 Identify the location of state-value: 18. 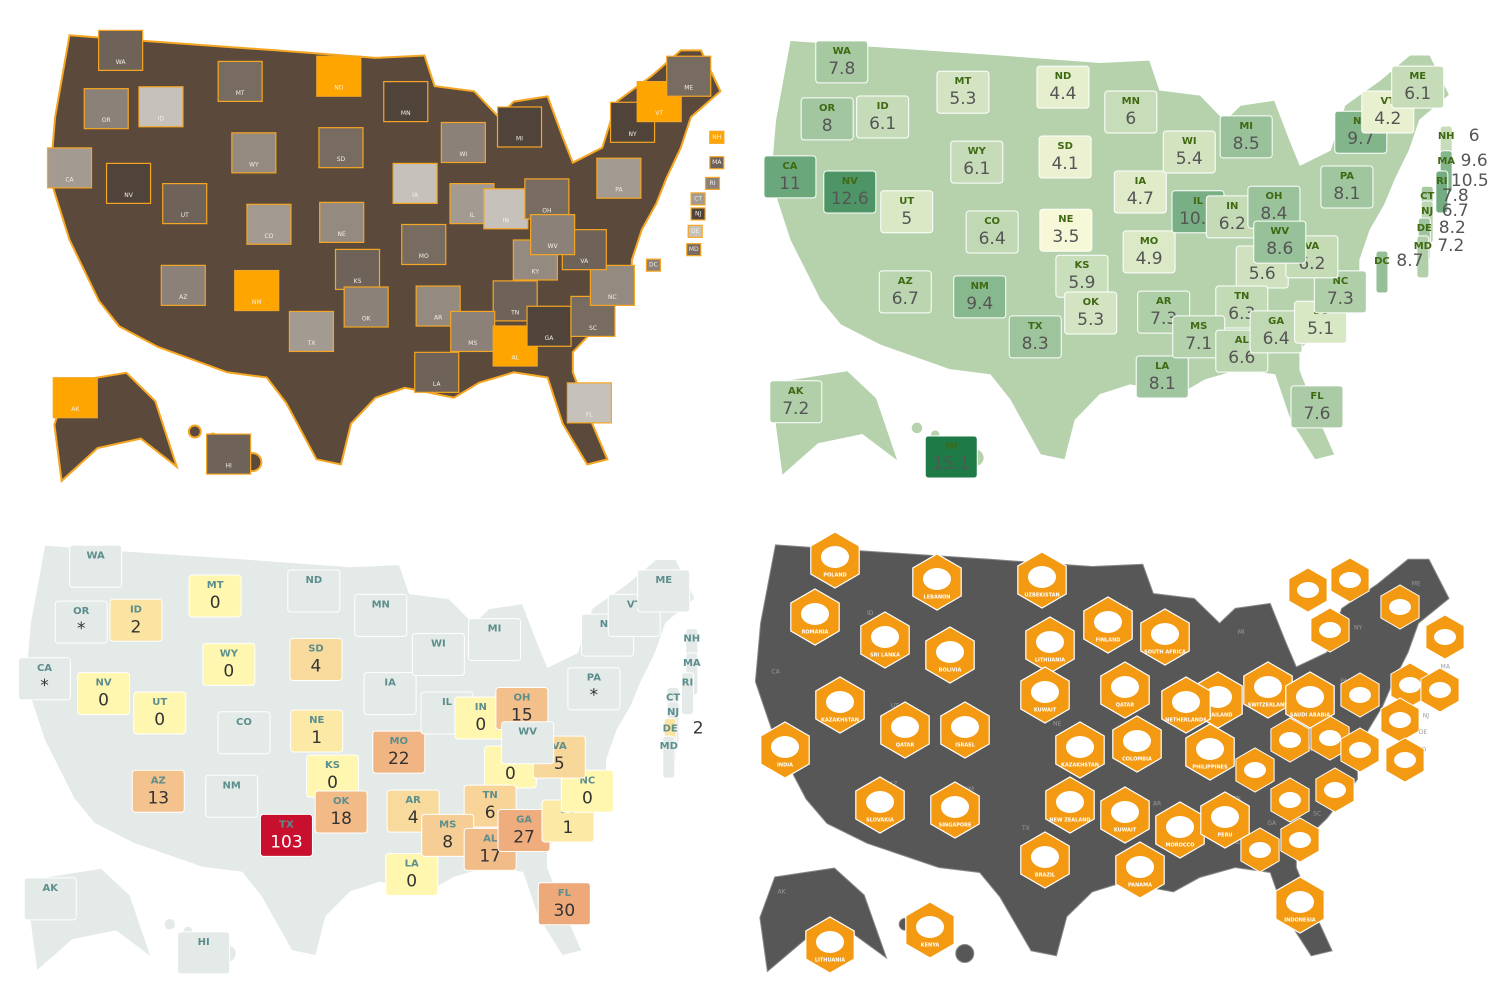
(341, 819).